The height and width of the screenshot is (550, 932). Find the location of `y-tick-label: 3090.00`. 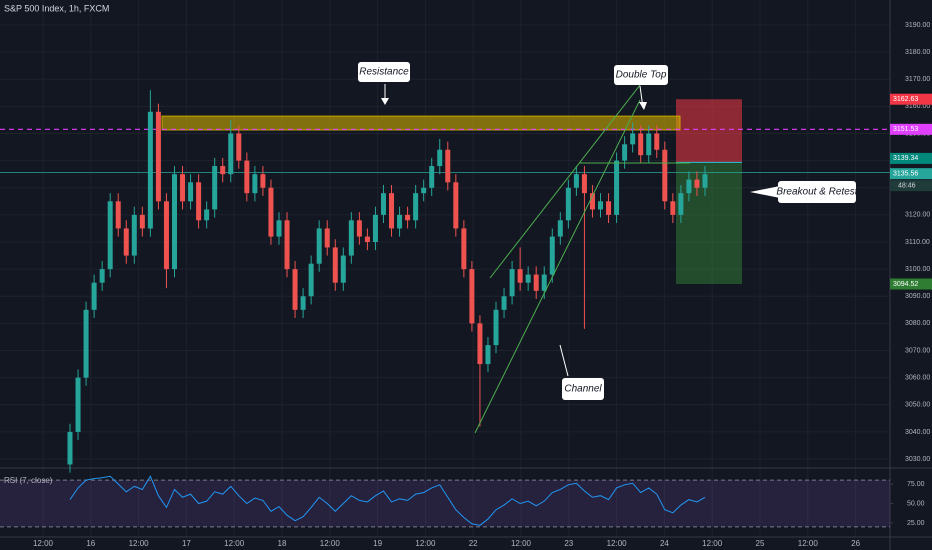

y-tick-label: 3090.00 is located at coordinates (917, 296).